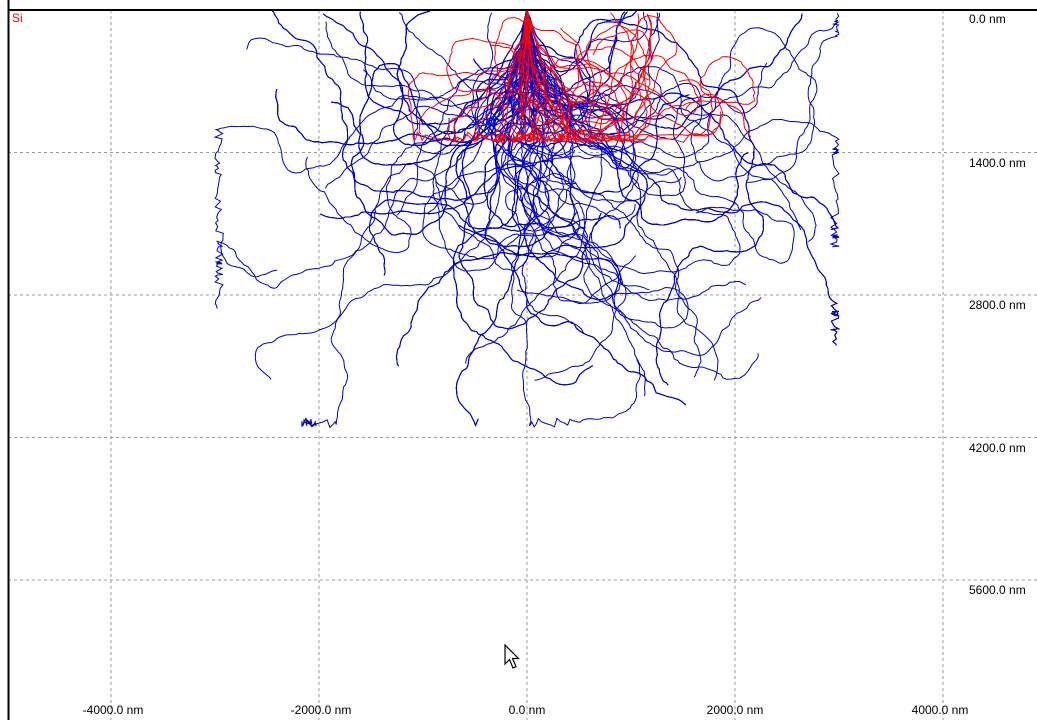 This screenshot has height=720, width=1037. What do you see at coordinates (113, 710) in the screenshot?
I see `x-tick-label: -4000.0 nm` at bounding box center [113, 710].